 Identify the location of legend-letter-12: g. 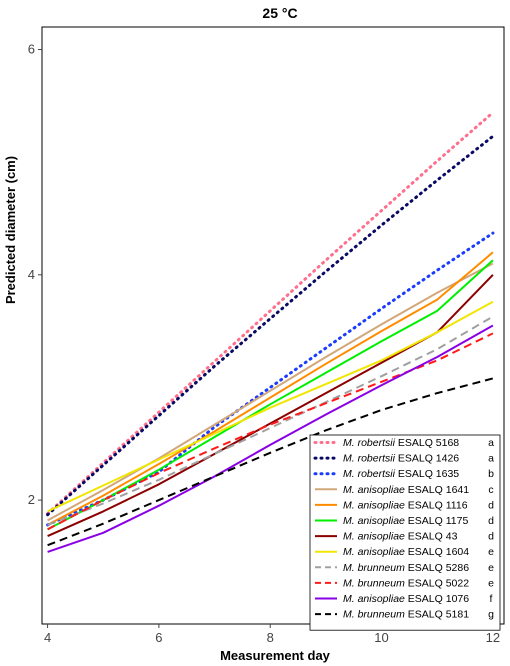
(491, 615).